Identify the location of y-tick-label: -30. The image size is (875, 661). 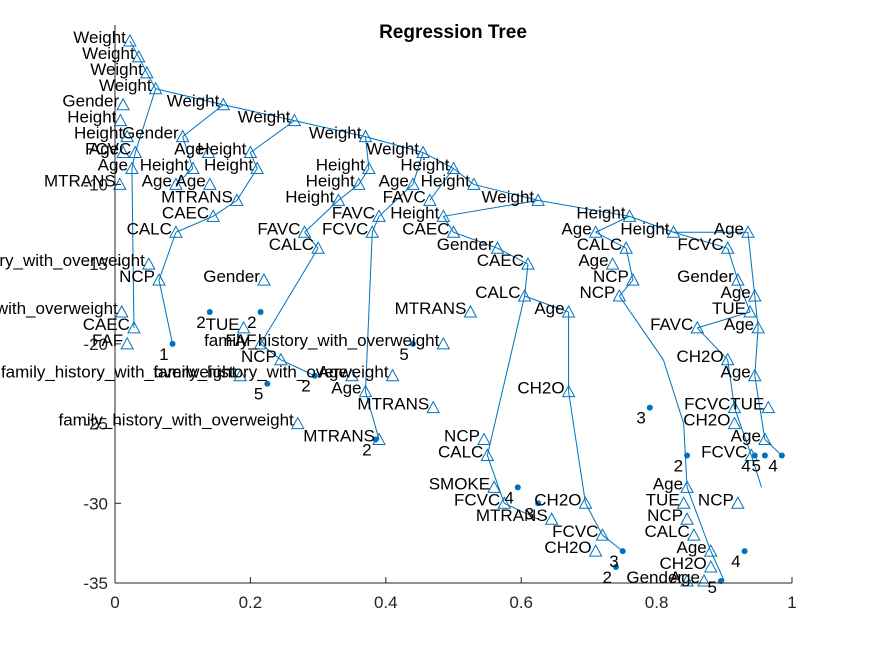
(95, 503).